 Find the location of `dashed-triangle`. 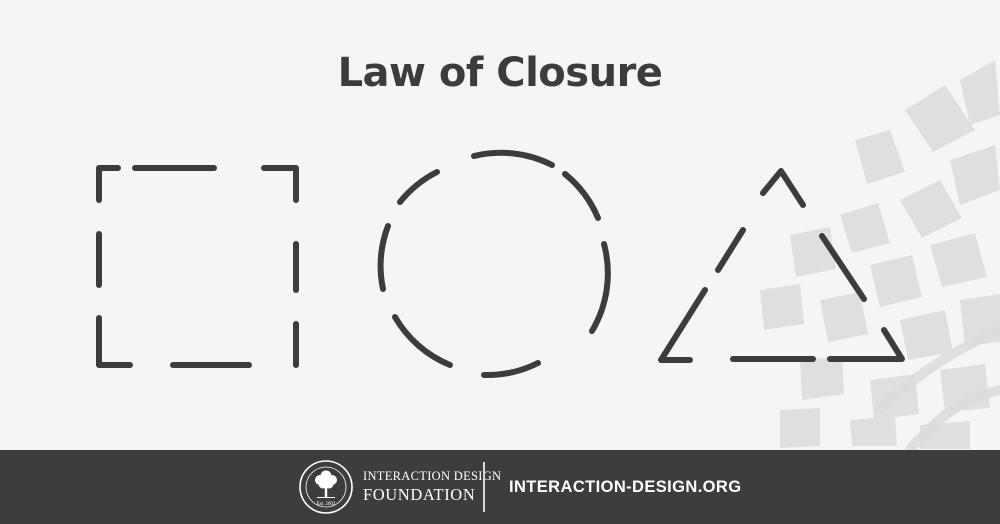

dashed-triangle is located at coordinates (781, 265).